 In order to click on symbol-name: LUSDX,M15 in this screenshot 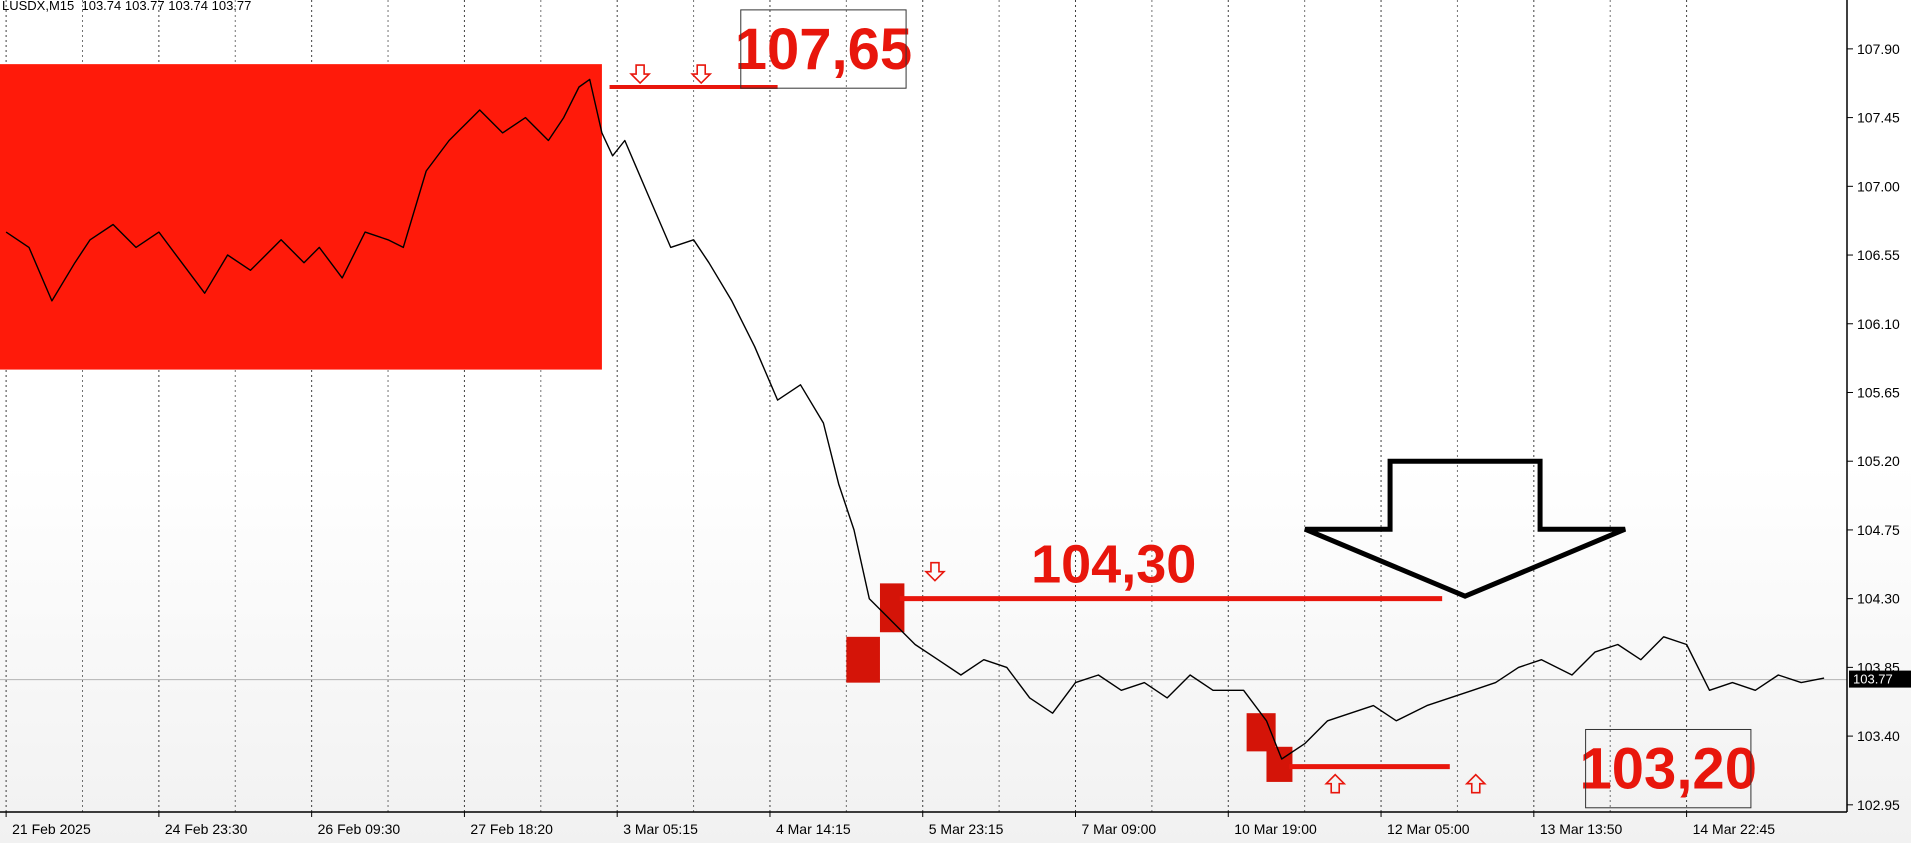, I will do `click(38, 6)`.